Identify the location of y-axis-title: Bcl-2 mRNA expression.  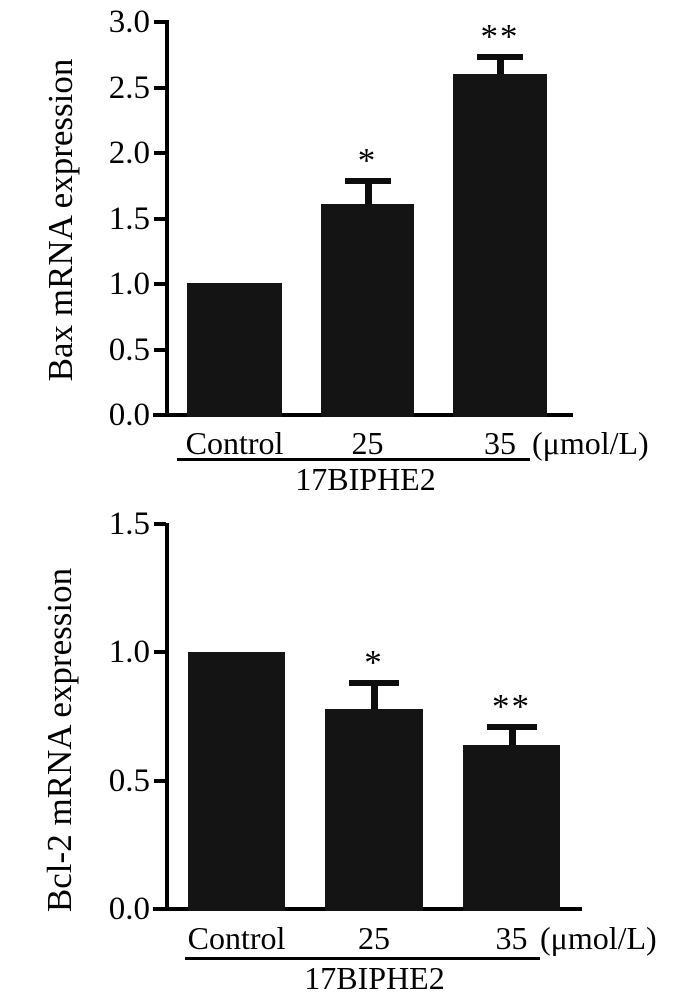
(59, 740).